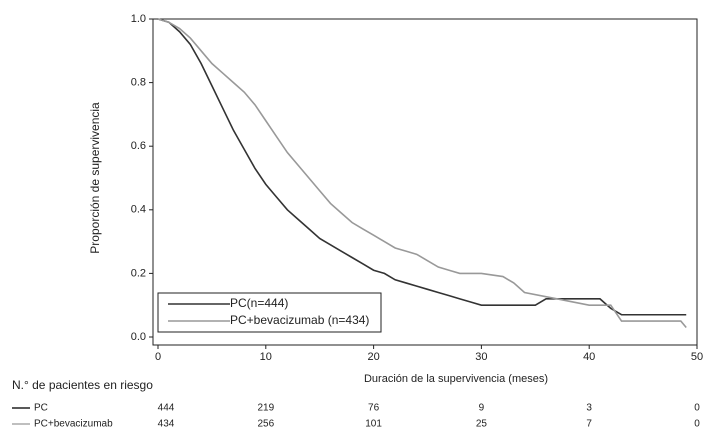 Image resolution: width=704 pixels, height=430 pixels. Describe the element at coordinates (265, 408) in the screenshot. I see `risk-value: 219` at that location.